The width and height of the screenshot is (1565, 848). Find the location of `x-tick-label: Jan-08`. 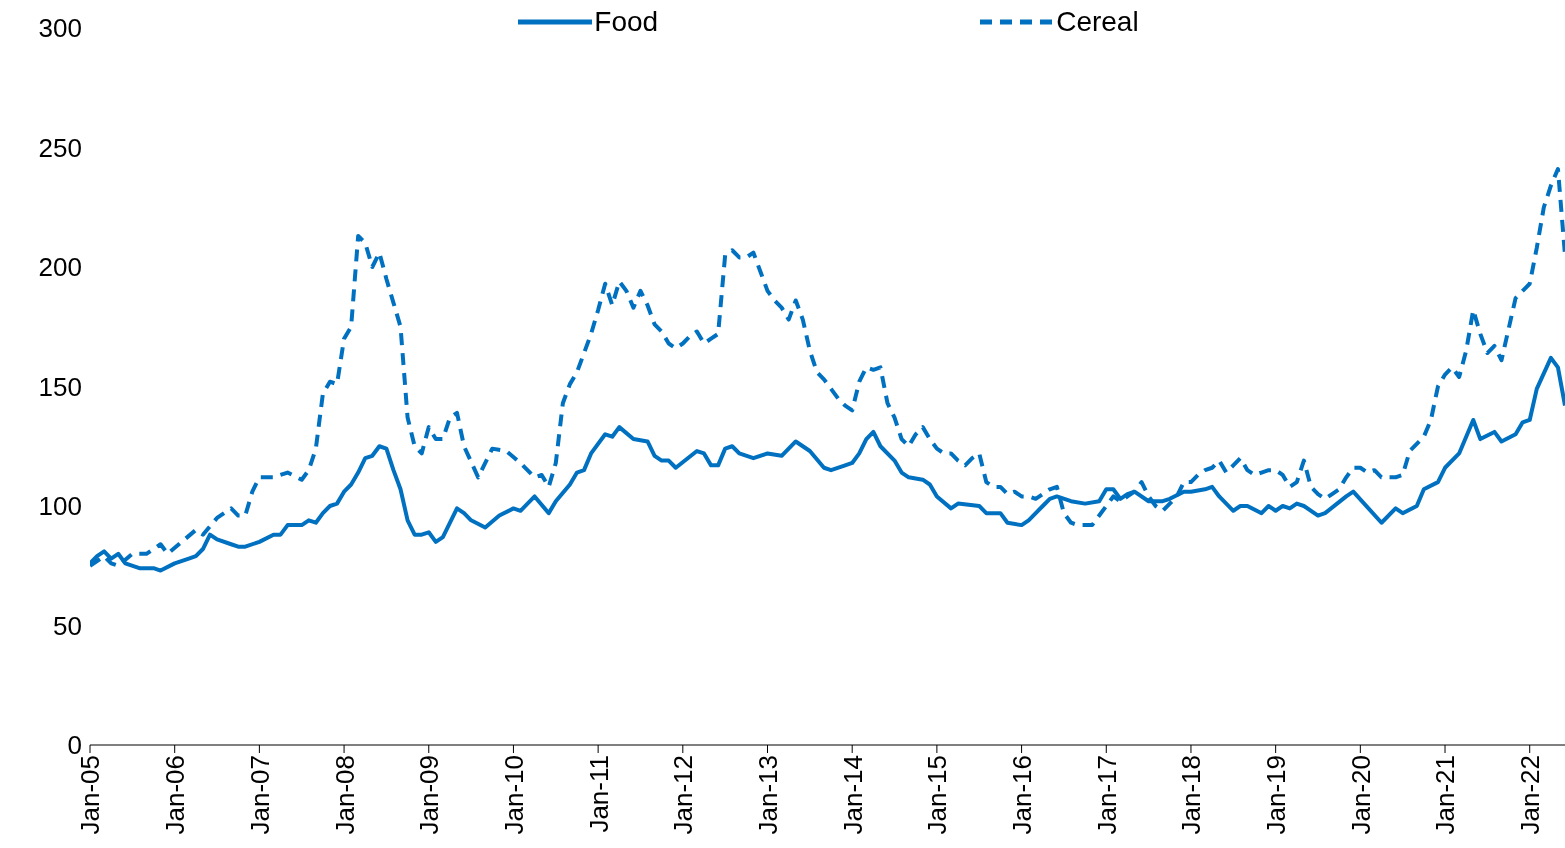

x-tick-label: Jan-08 is located at coordinates (344, 795).